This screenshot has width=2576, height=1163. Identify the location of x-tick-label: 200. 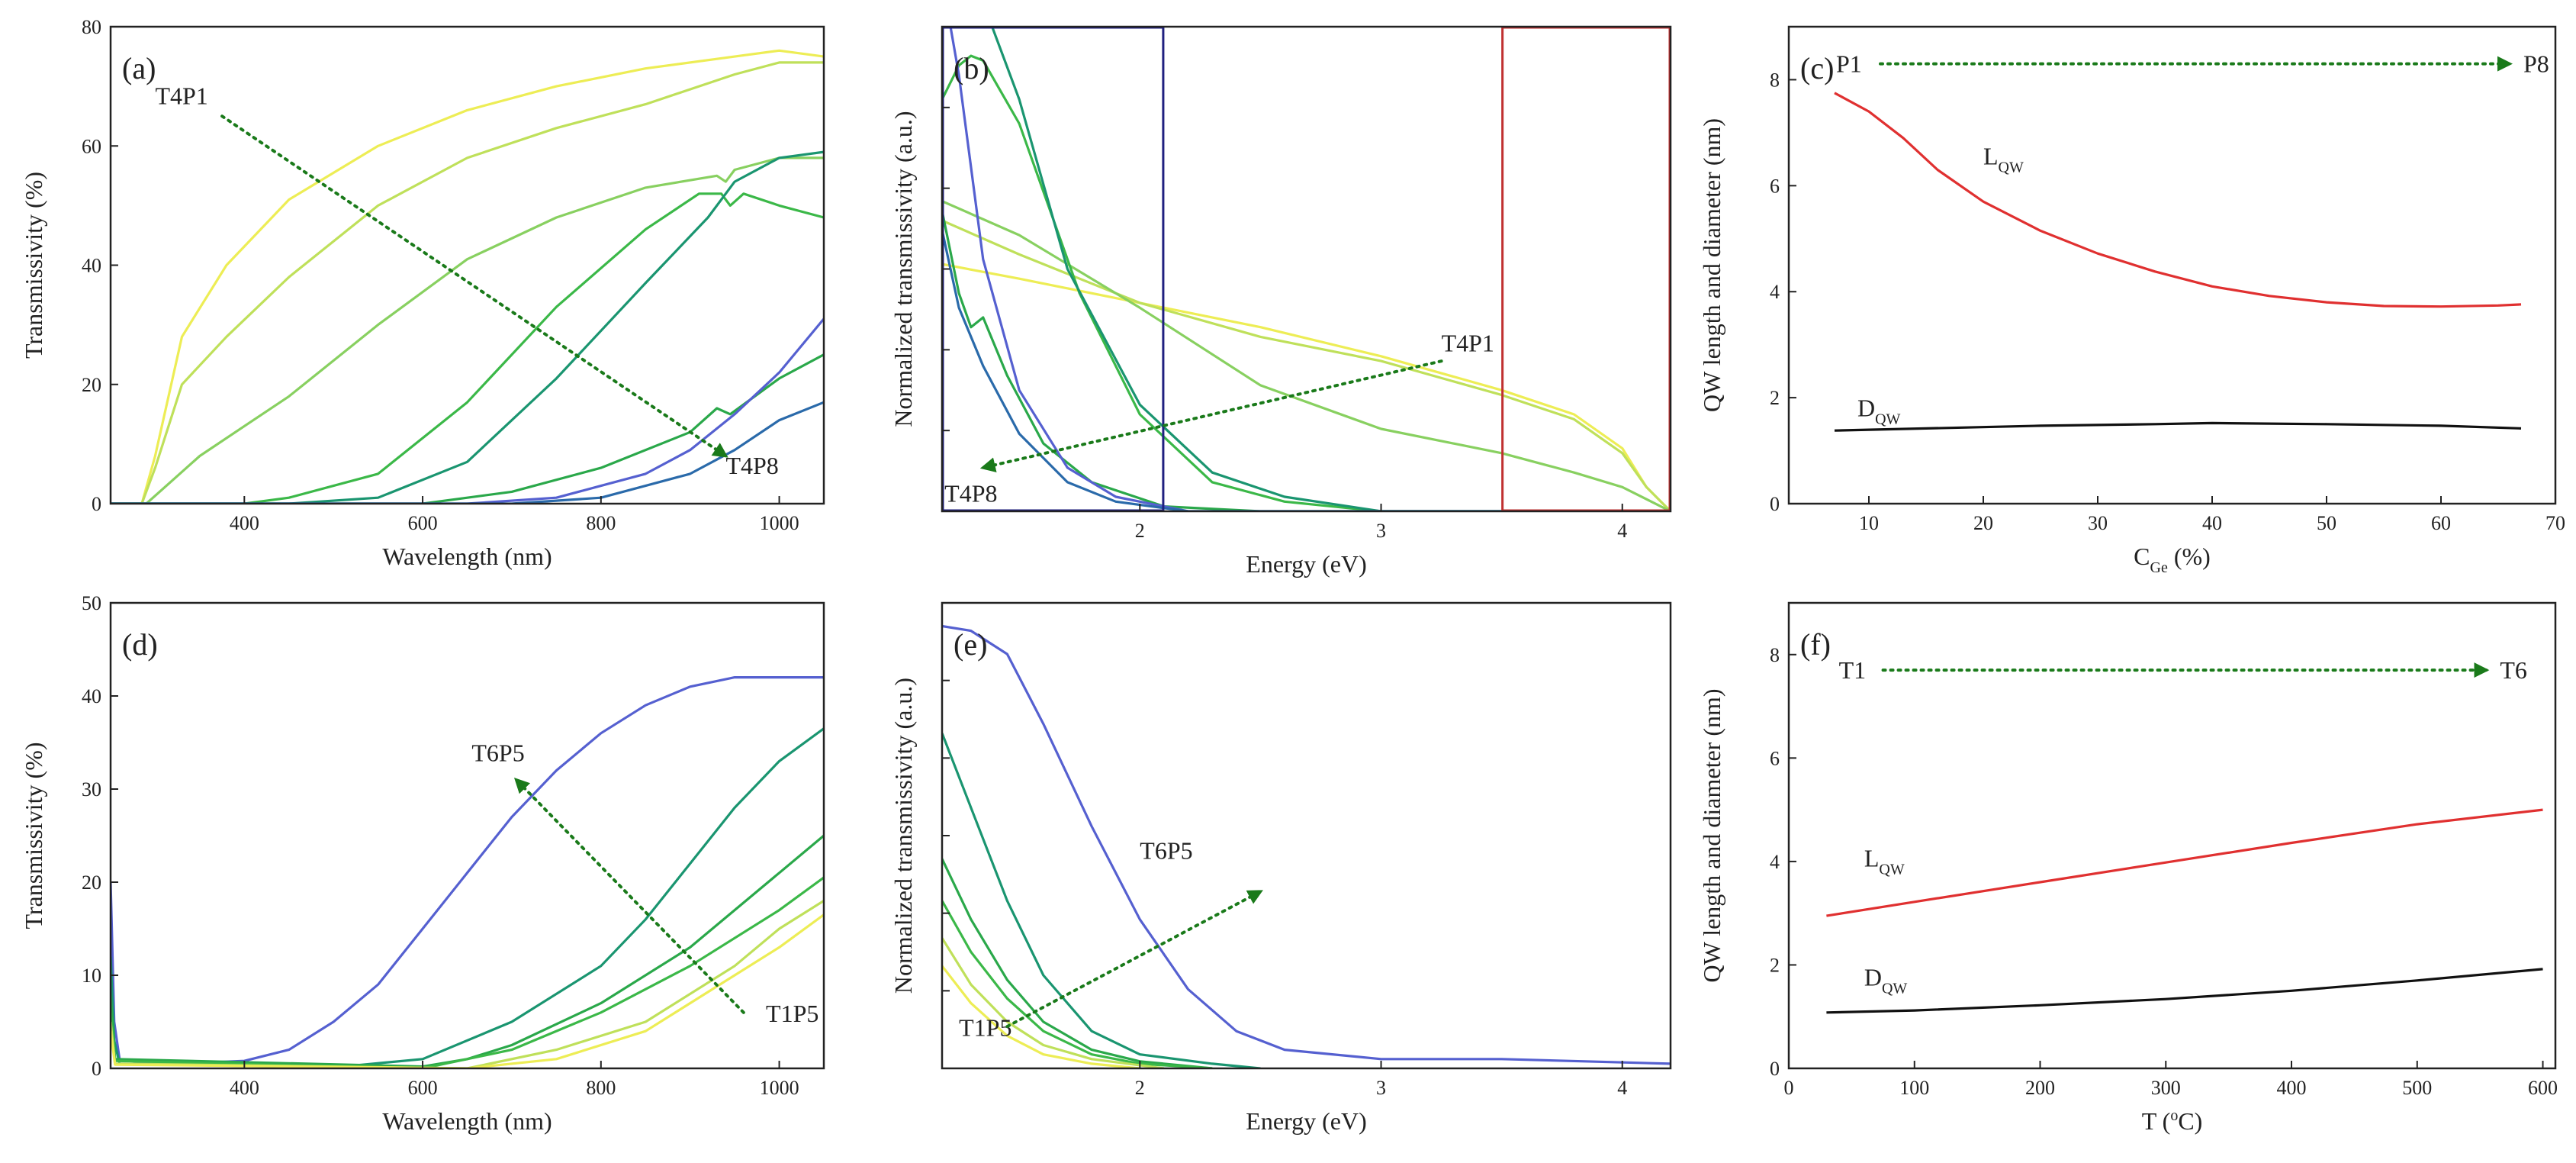
(2040, 1088).